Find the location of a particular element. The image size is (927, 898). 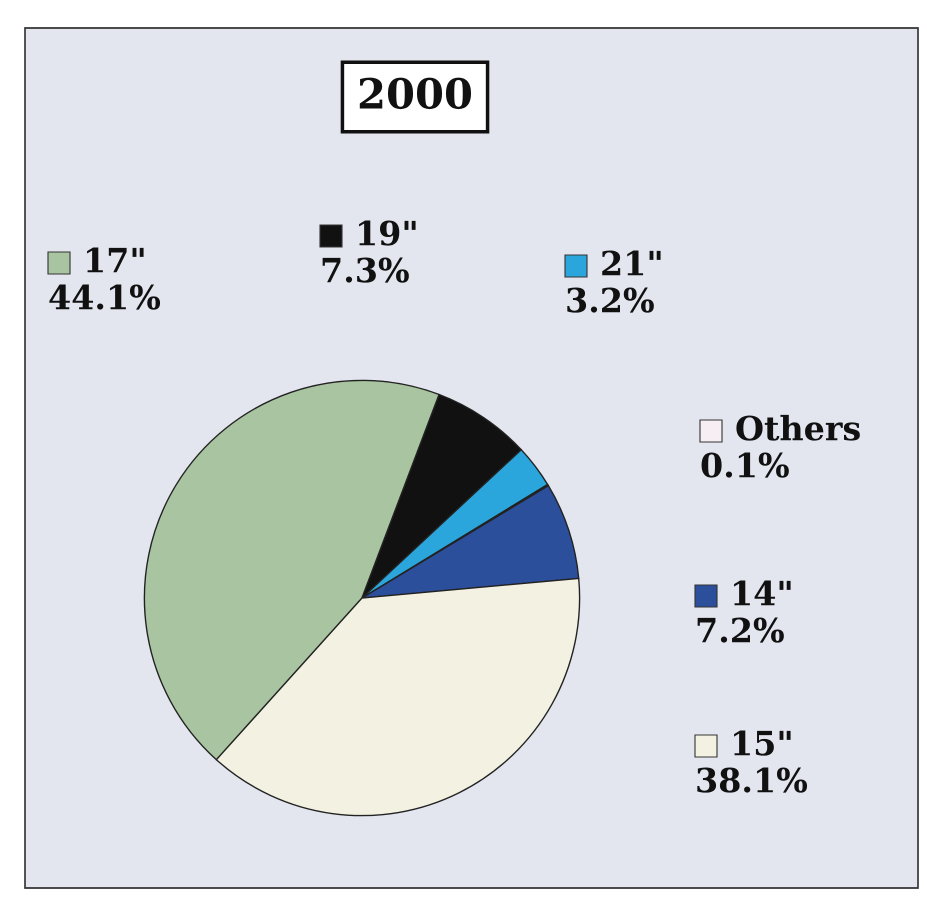

data-label: 7.2% is located at coordinates (741, 630).